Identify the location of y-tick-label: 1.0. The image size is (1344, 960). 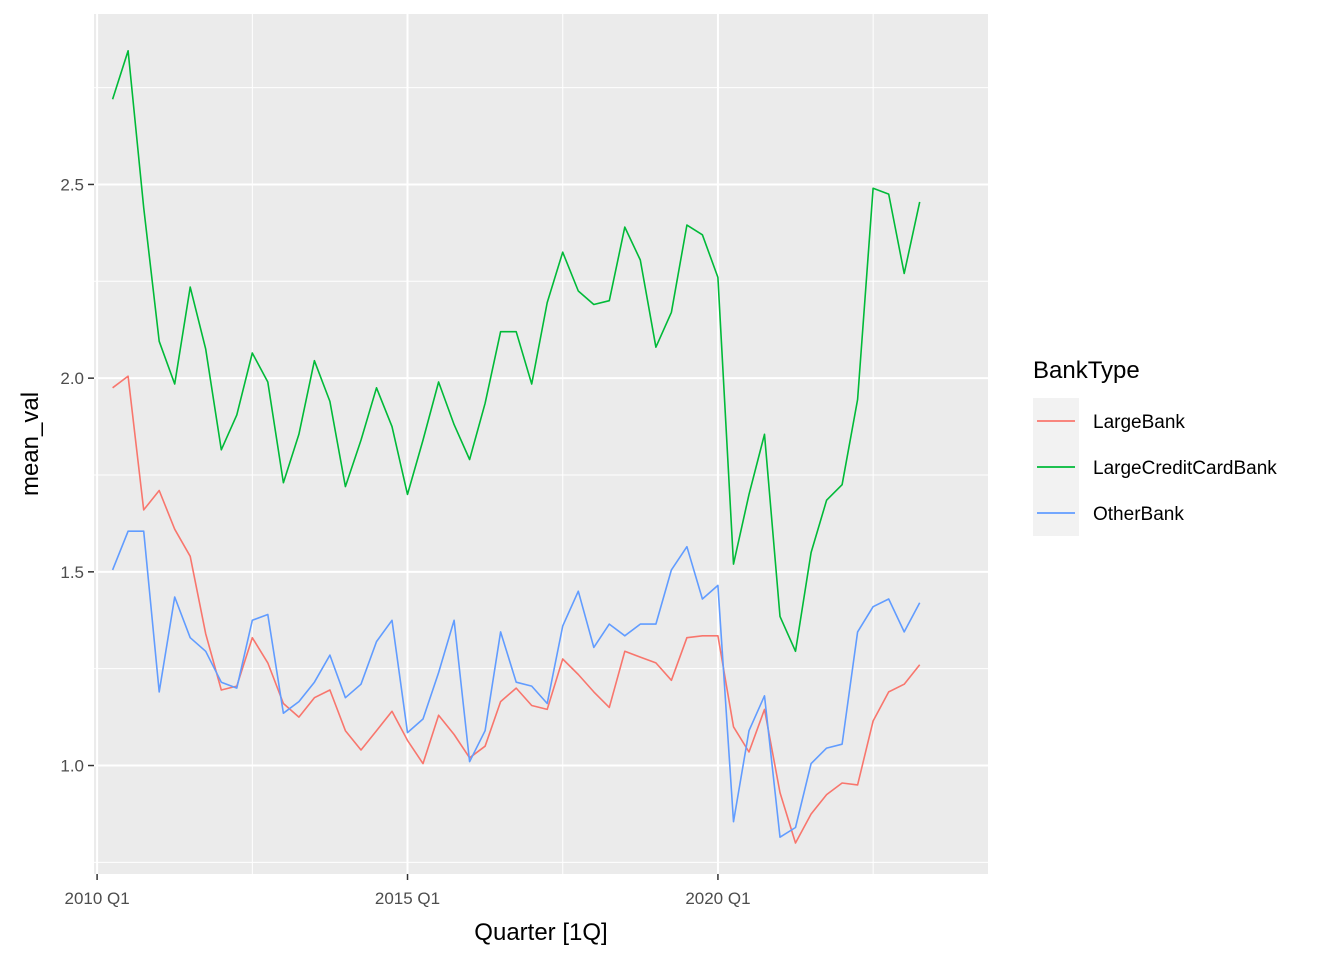
(72, 766).